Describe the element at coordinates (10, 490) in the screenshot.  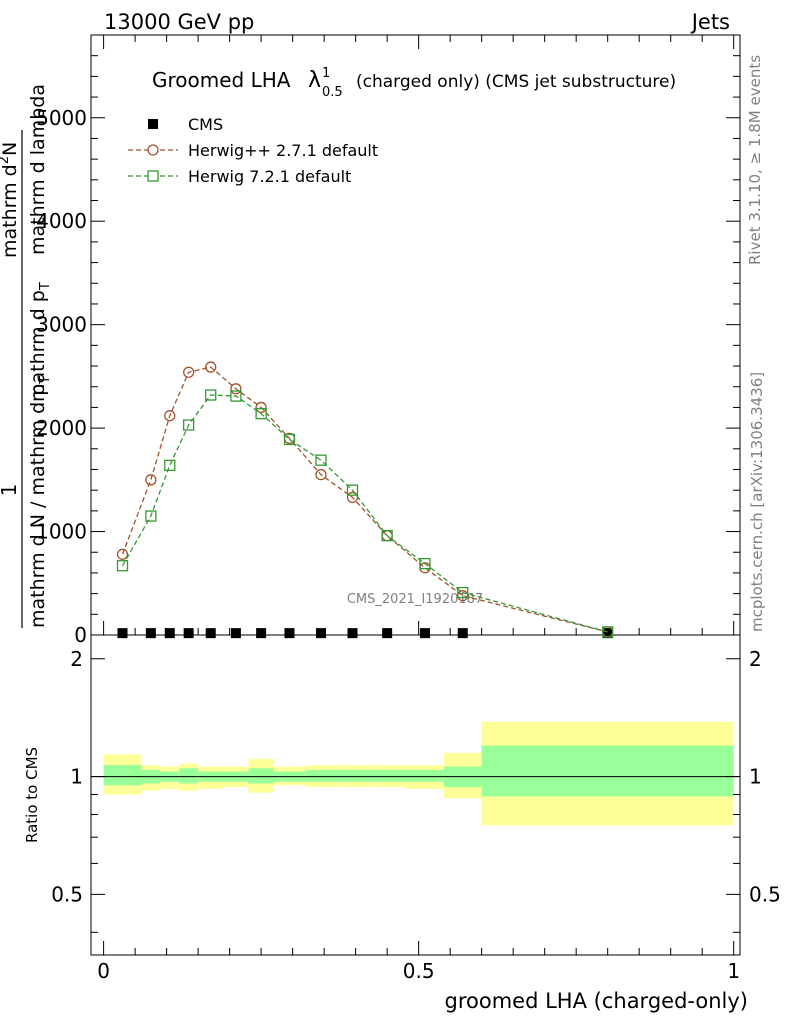
I see `ylabel-one: 1` at that location.